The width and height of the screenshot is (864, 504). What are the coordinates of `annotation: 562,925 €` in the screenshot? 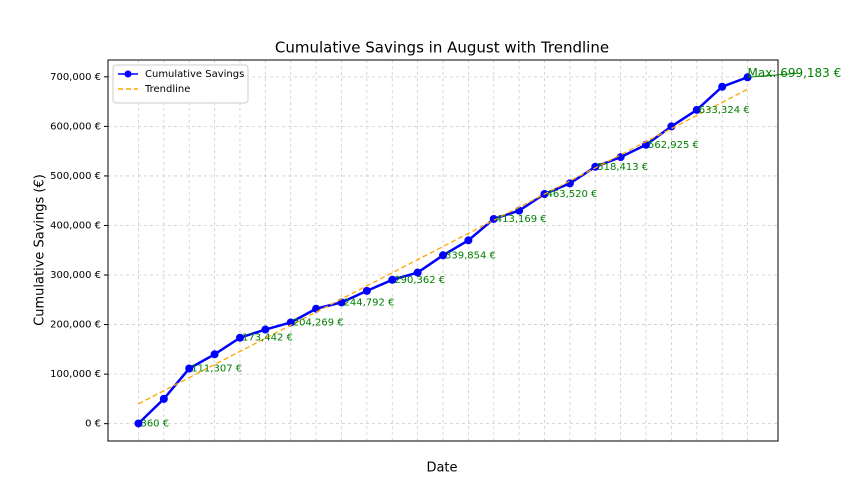 It's located at (673, 145).